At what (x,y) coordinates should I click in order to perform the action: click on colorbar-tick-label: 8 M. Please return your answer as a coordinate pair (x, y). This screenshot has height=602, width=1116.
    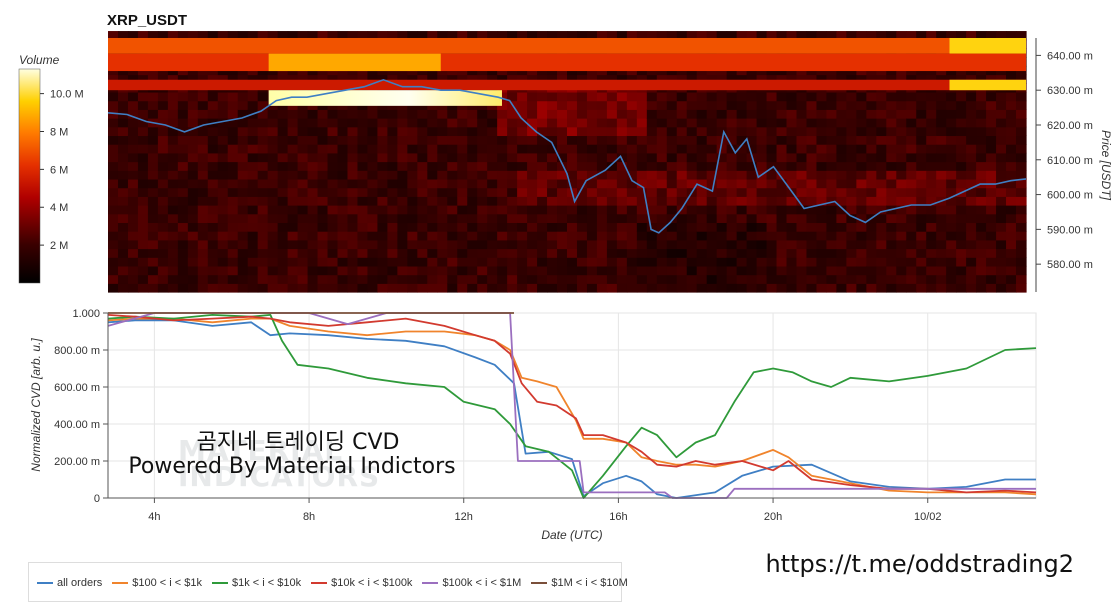
    Looking at the image, I should click on (59, 132).